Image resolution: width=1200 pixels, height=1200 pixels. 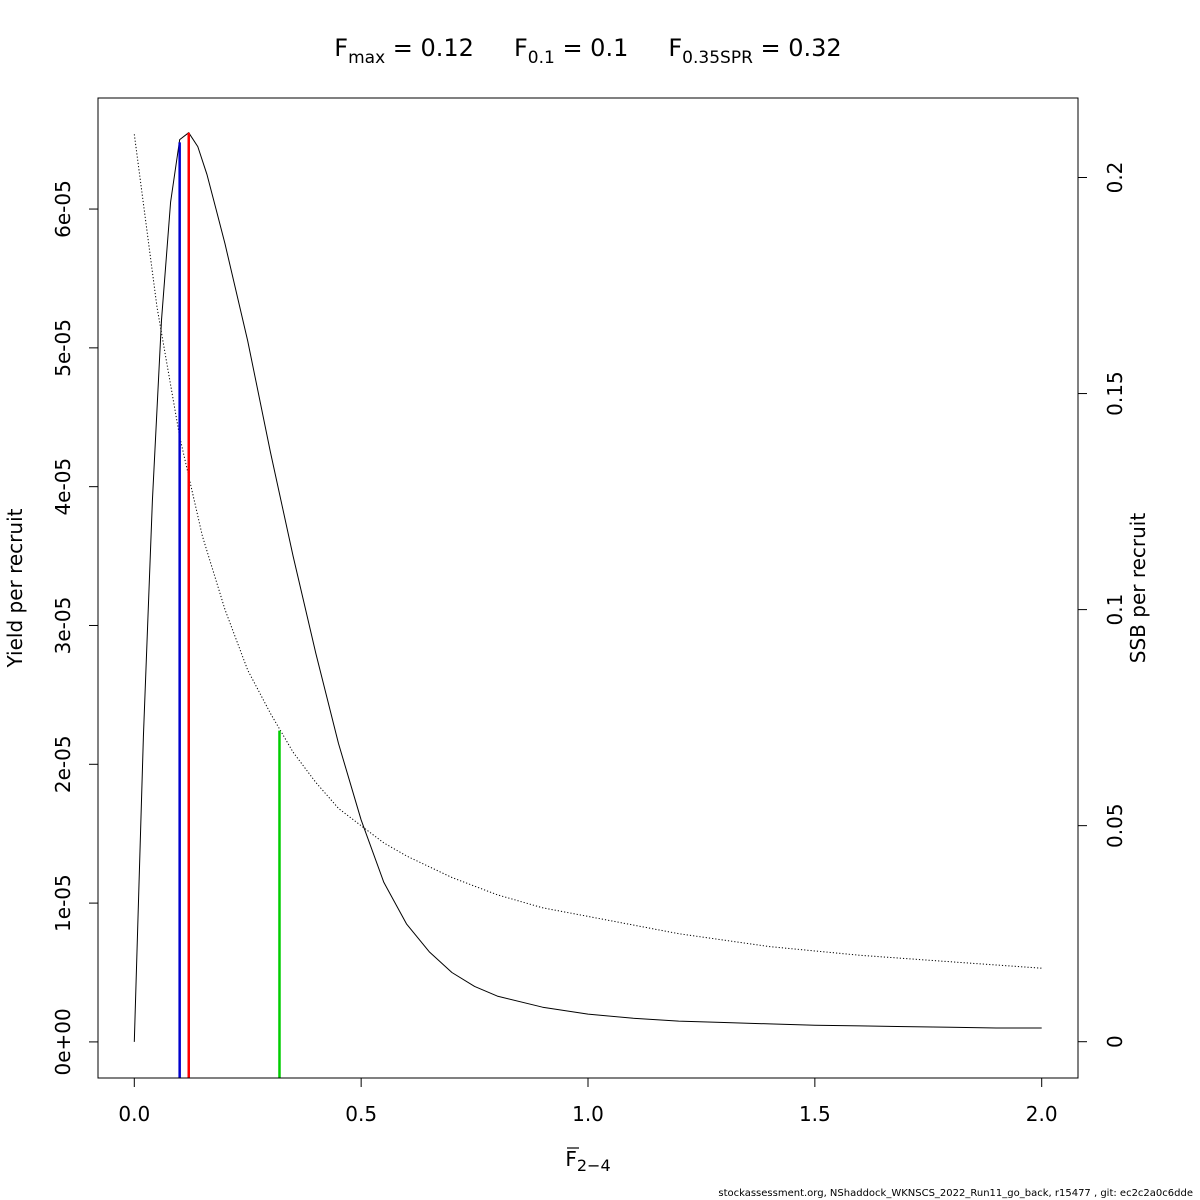 What do you see at coordinates (717, 58) in the screenshot?
I see `title-part-2-sub: 0.35SPR` at bounding box center [717, 58].